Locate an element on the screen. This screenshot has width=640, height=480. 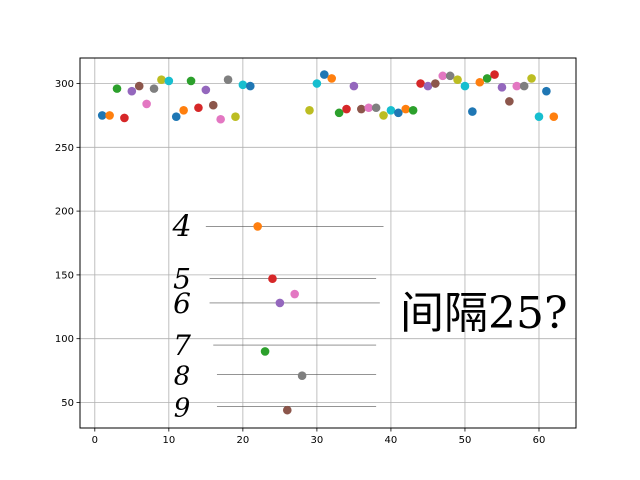
x-tick-label: 10 is located at coordinates (168, 440).